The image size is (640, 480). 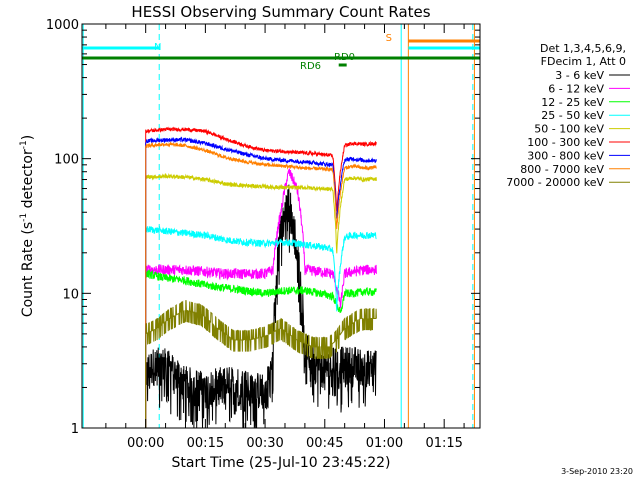 I want to click on y-tick-label: 100, so click(x=66, y=160).